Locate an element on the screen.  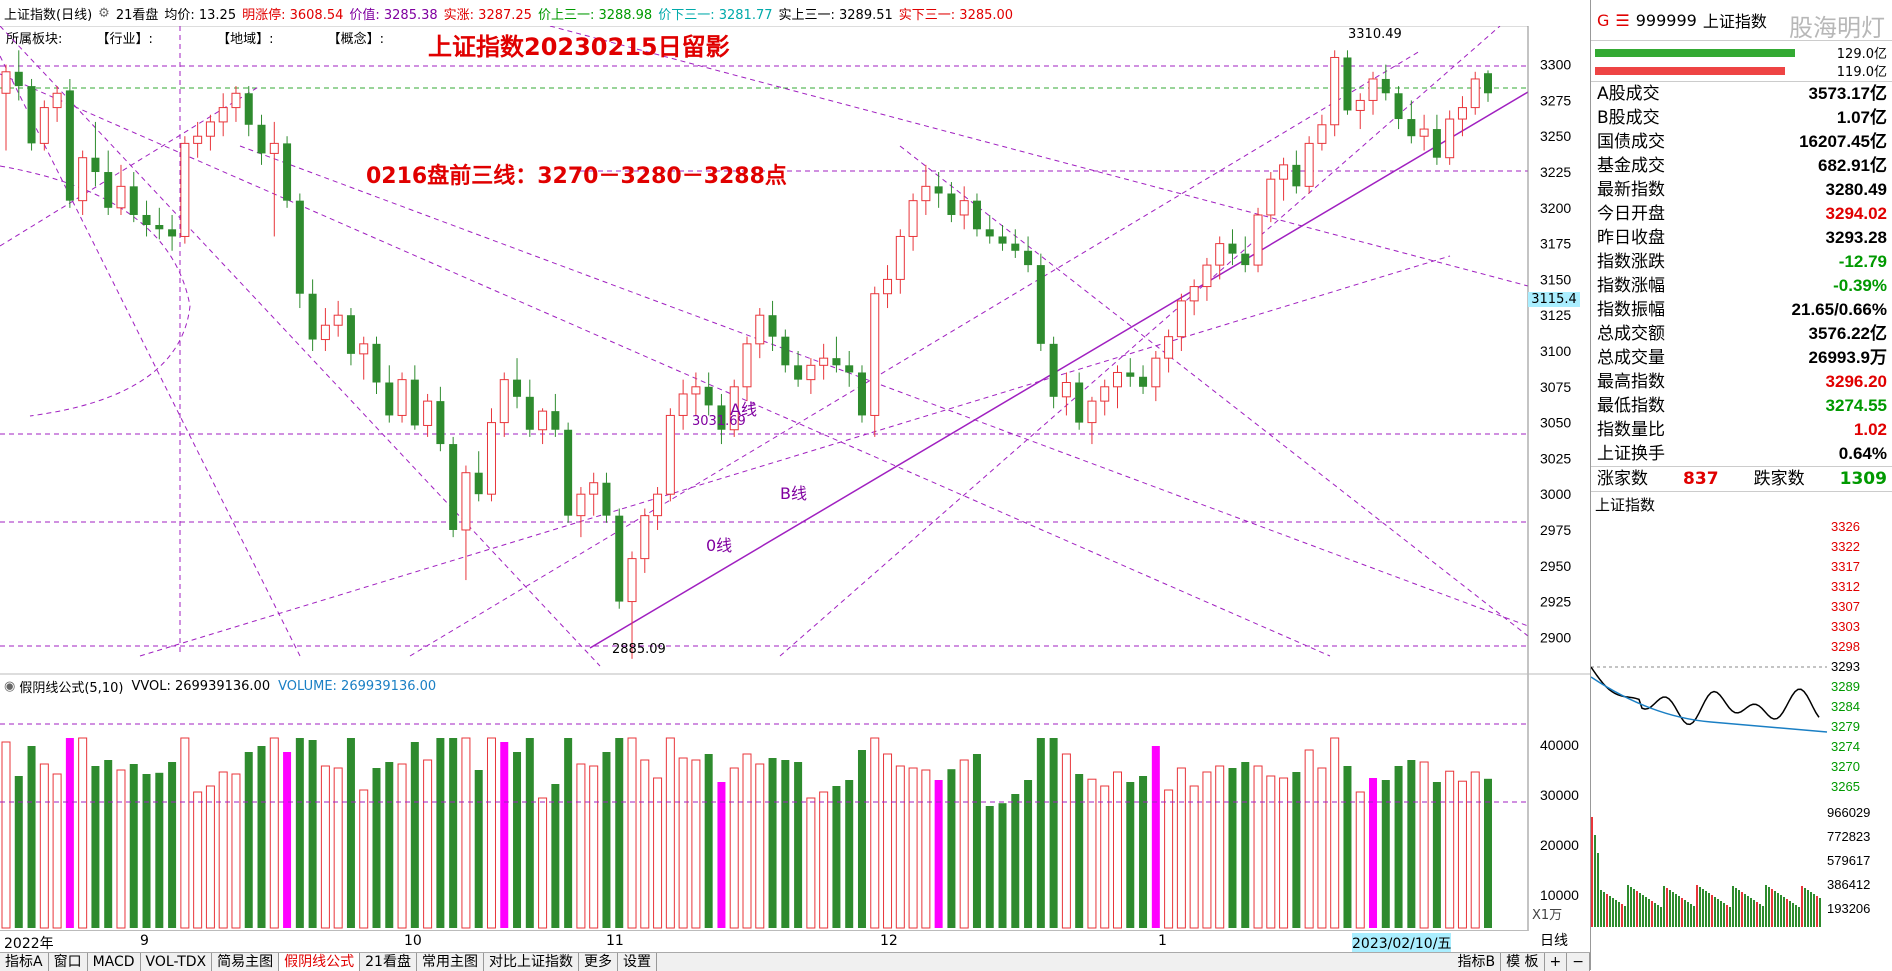
intraday-tick: 3326 is located at coordinates (1845, 526).